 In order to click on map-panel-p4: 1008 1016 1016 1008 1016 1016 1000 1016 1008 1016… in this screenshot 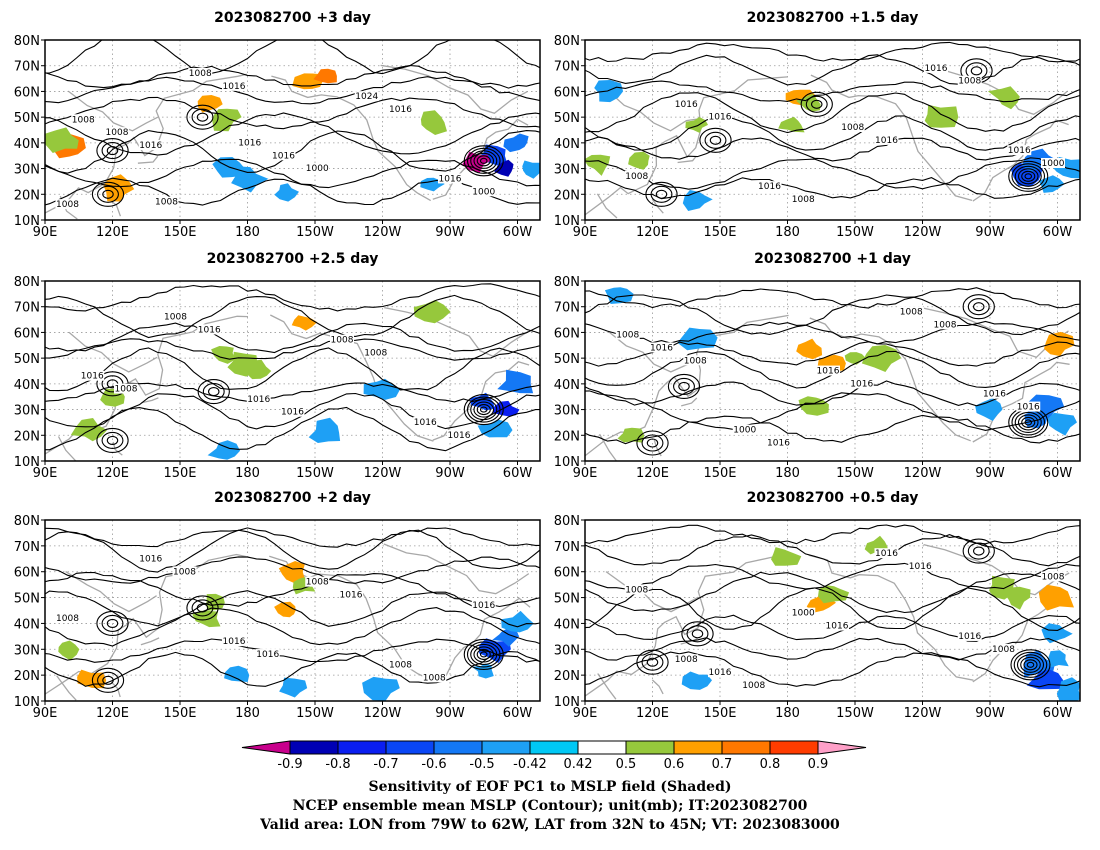, I will do `click(817, 366)`.